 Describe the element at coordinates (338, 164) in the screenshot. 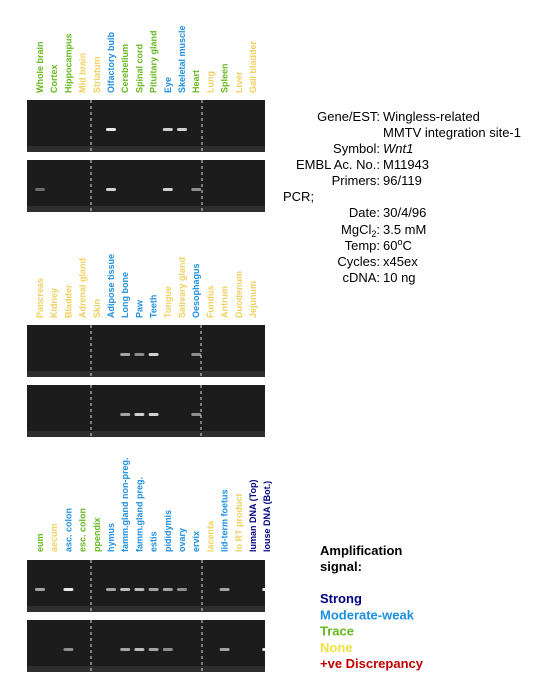

I see `info-label: EMBL Ac. No.:` at that location.